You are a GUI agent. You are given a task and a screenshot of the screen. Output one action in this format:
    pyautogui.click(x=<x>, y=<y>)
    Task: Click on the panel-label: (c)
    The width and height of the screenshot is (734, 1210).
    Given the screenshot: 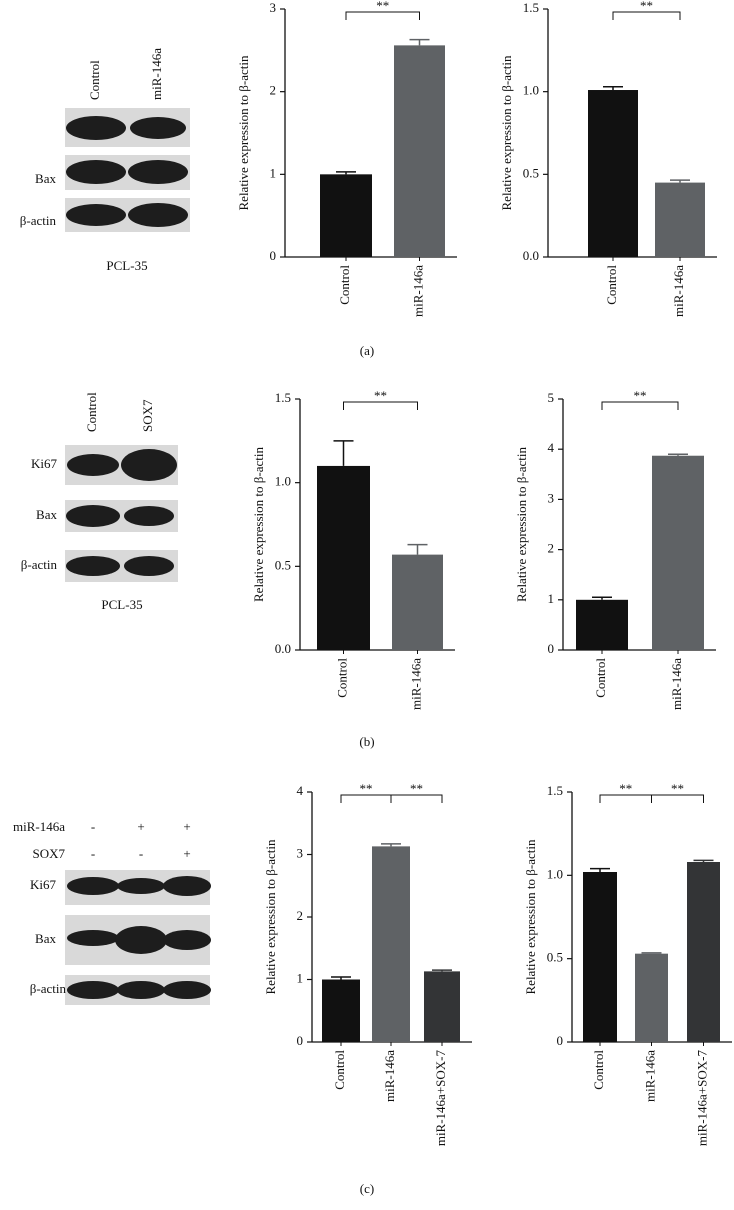 What is the action you would take?
    pyautogui.click(x=367, y=1188)
    